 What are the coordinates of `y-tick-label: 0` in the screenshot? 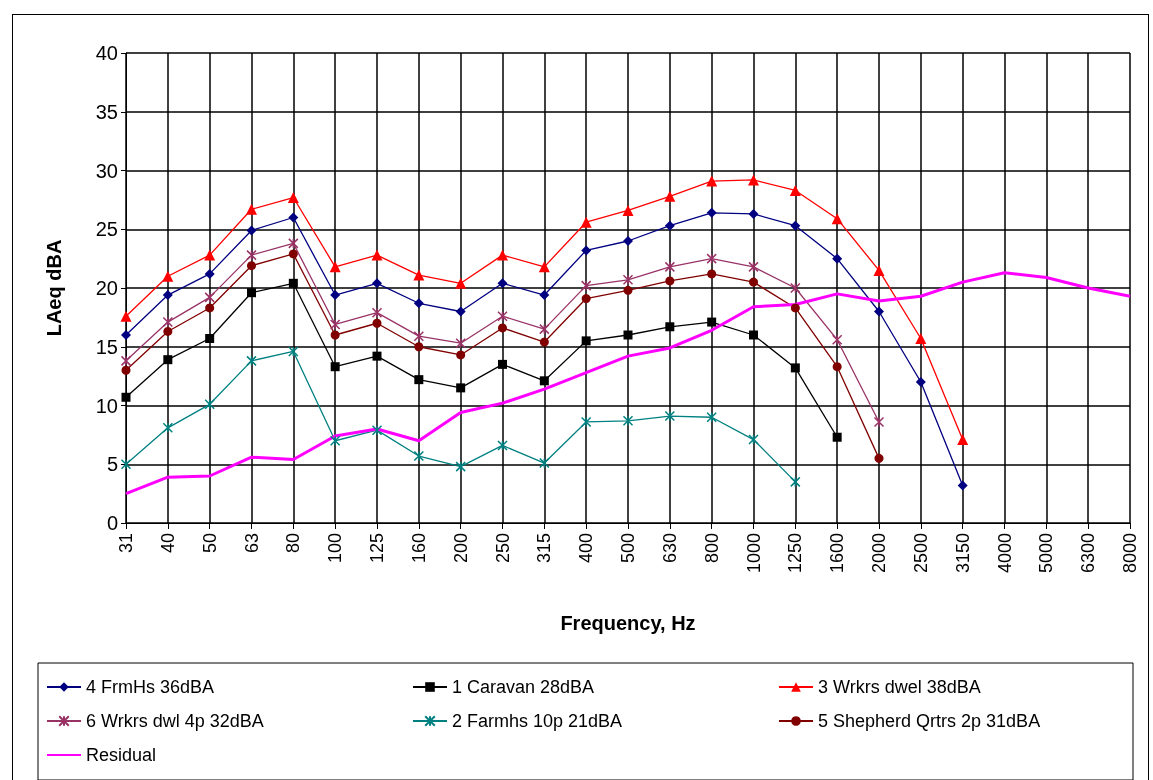 It's located at (112, 523).